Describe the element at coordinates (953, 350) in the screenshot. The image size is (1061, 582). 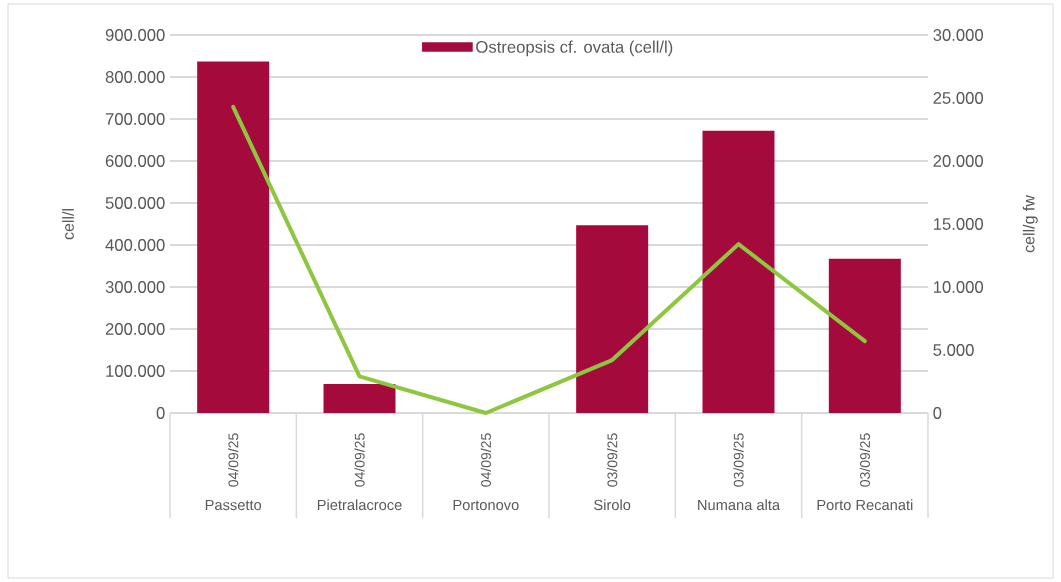
I see `y2-tick-label: 5.000` at that location.